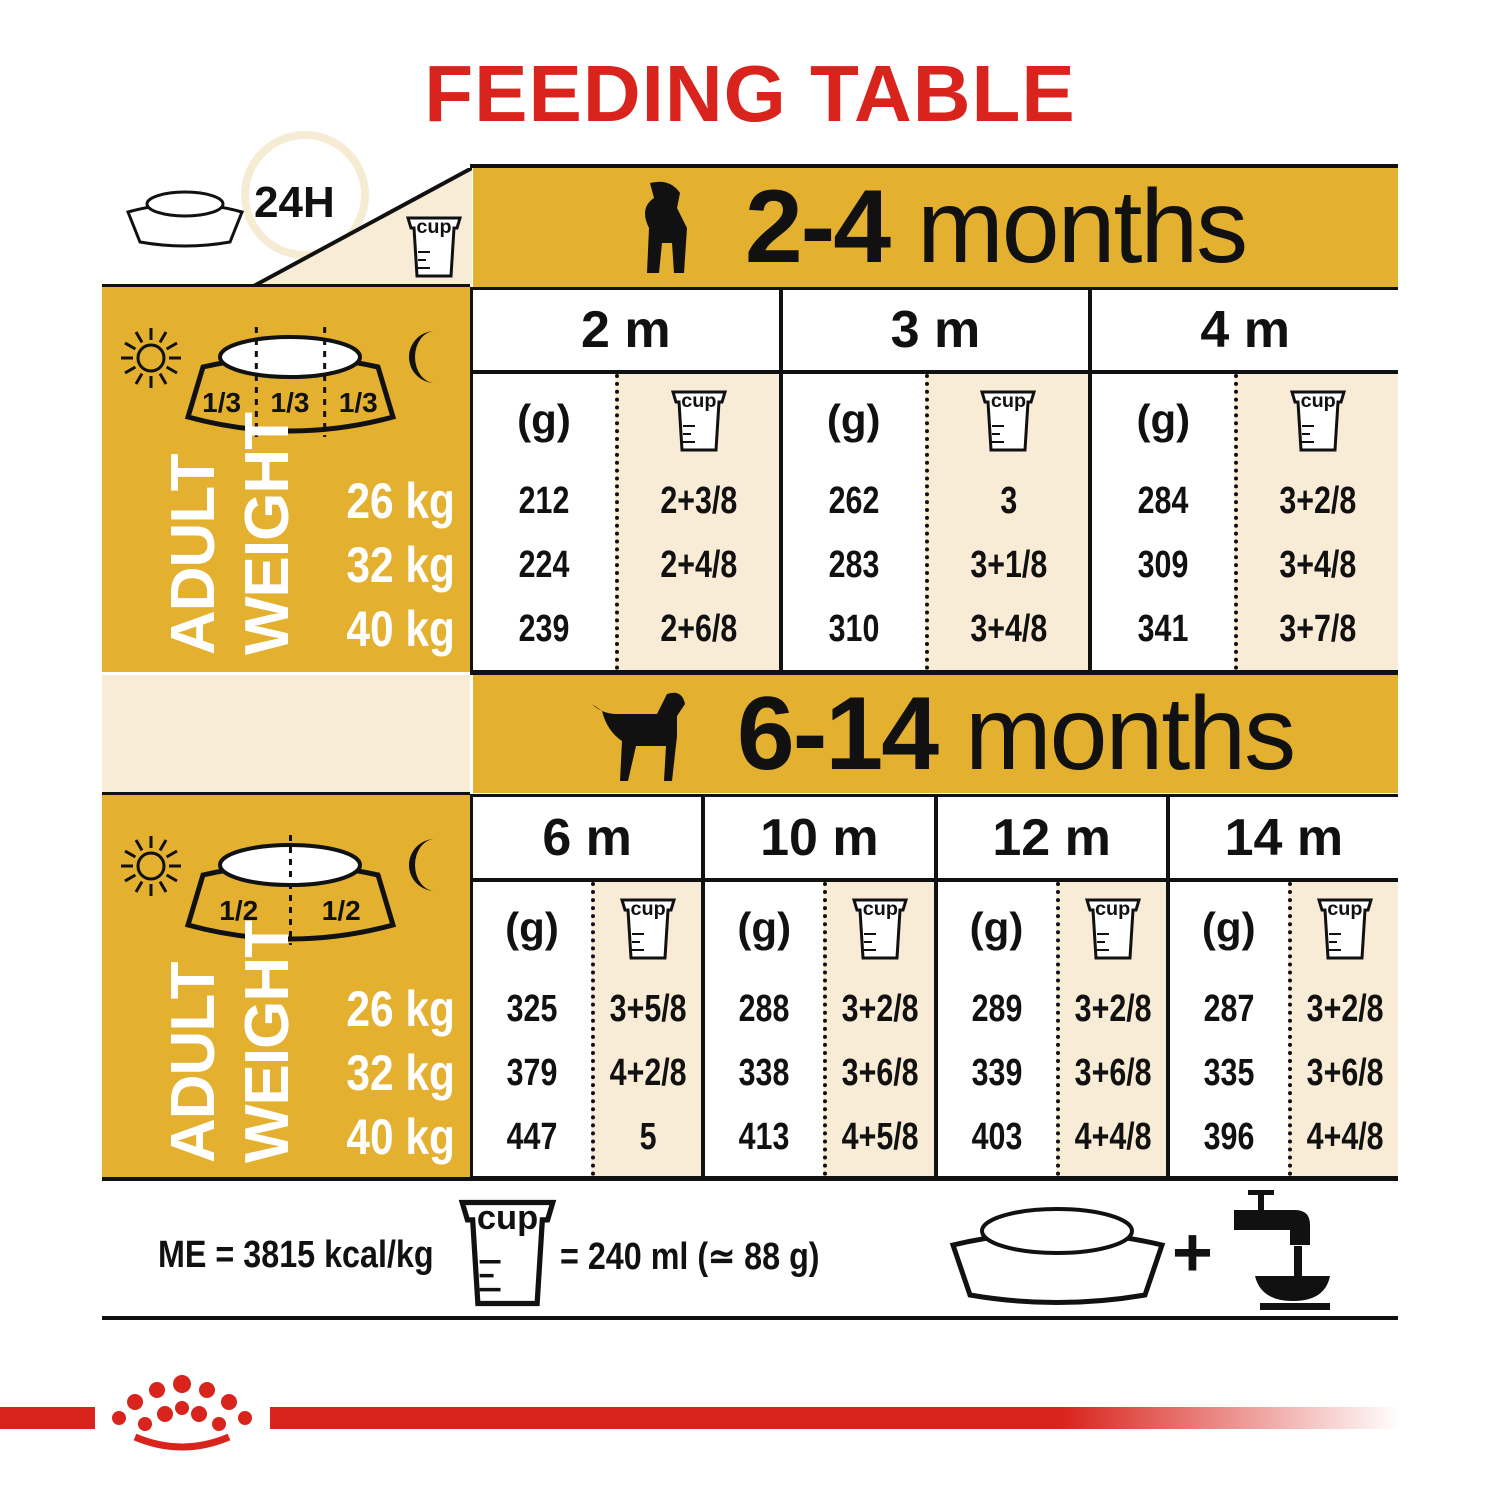 The height and width of the screenshot is (1500, 1500). I want to click on brand-bar, so click(47, 1418).